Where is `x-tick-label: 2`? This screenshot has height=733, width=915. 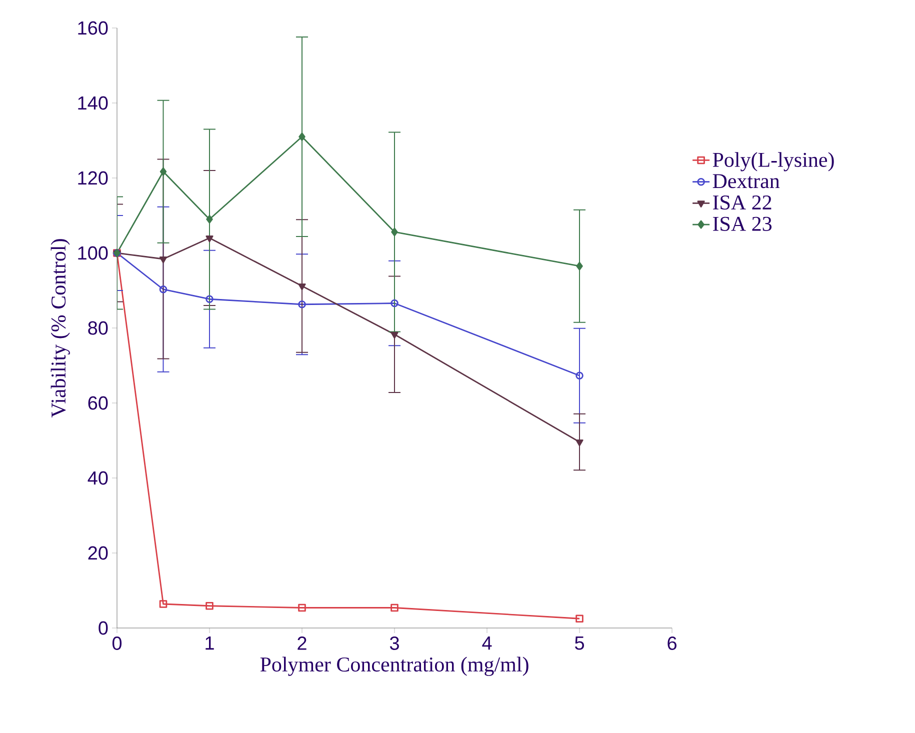 x-tick-label: 2 is located at coordinates (302, 643).